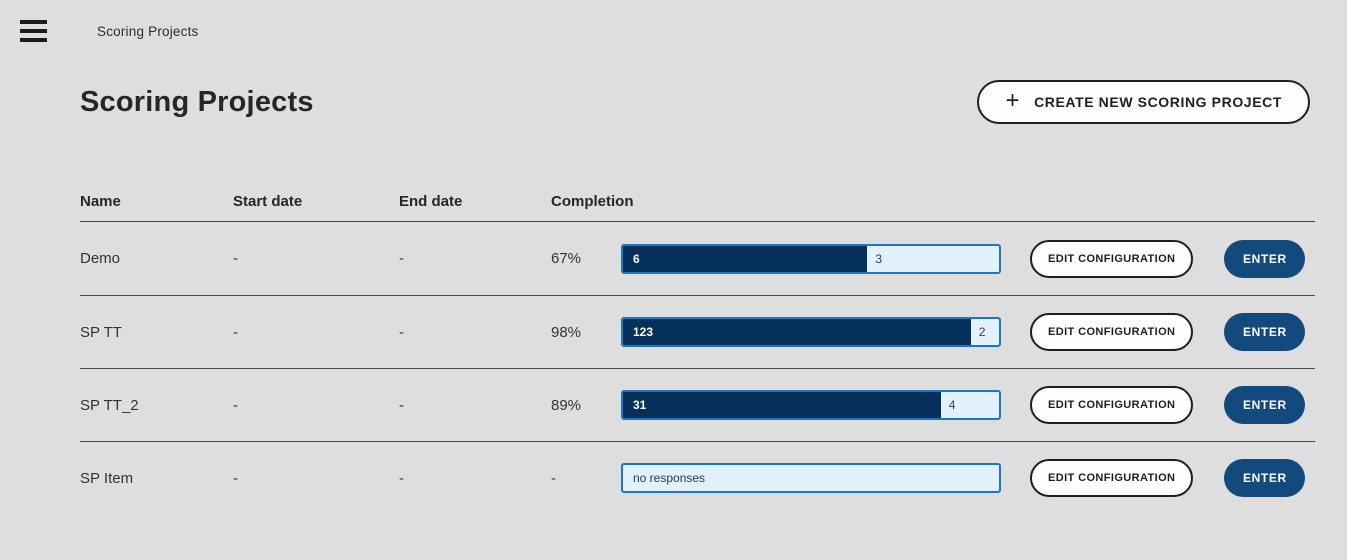 This screenshot has height=560, width=1347. What do you see at coordinates (879, 258) in the screenshot?
I see `remaining-count-segment: 3` at bounding box center [879, 258].